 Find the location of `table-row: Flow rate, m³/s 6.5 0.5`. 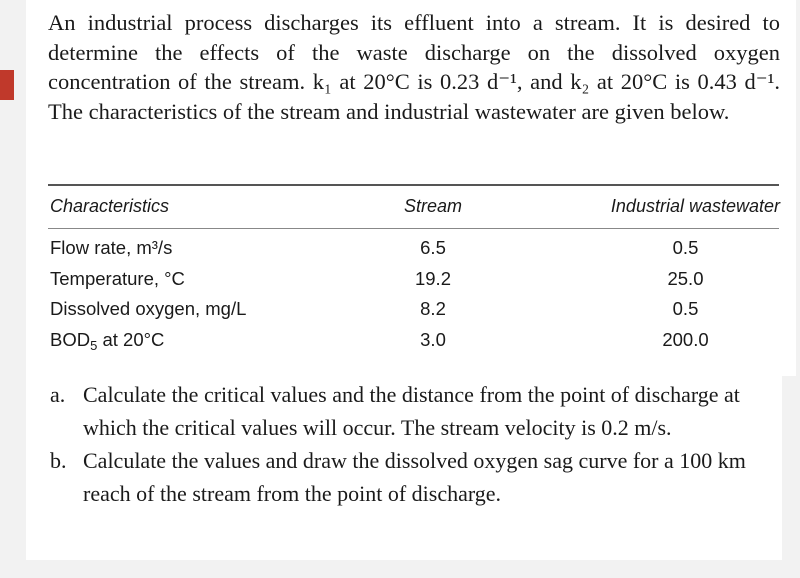

table-row: Flow rate, m³/s 6.5 0.5 is located at coordinates (413, 252).